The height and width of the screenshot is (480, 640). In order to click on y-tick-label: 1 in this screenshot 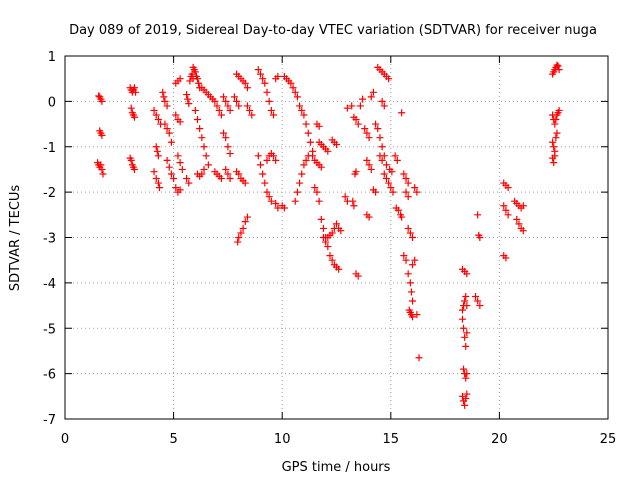, I will do `click(52, 57)`.